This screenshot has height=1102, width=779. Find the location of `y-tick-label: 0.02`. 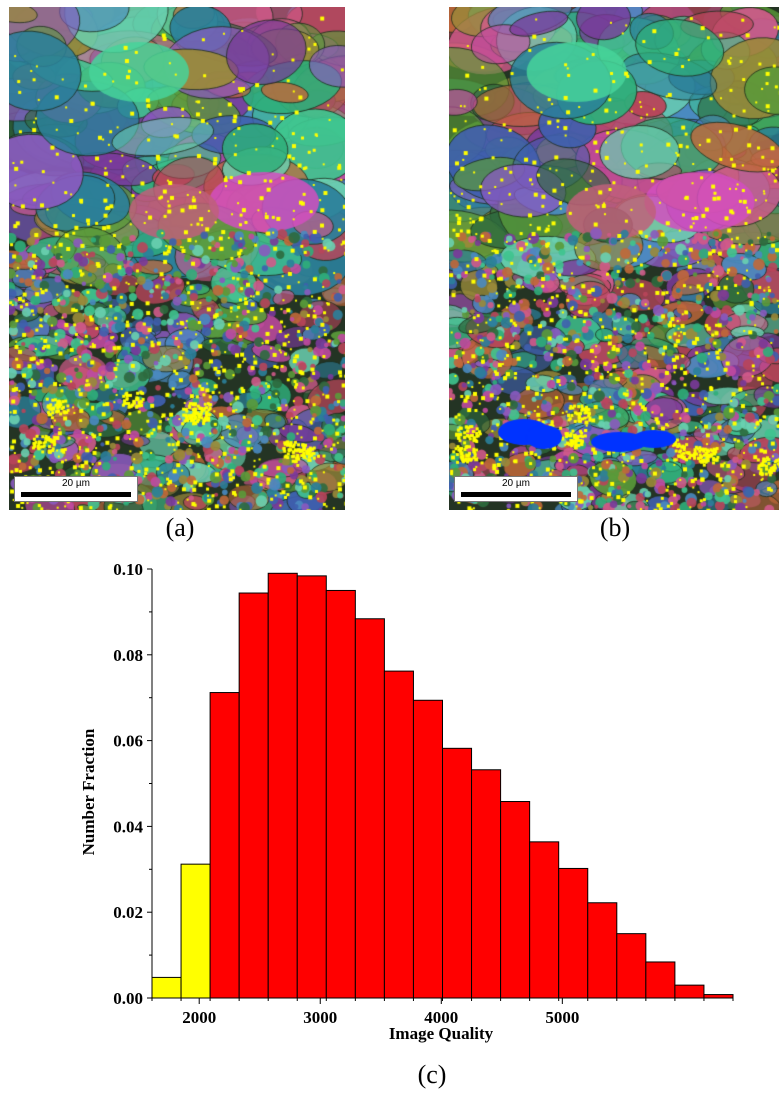

y-tick-label: 0.02 is located at coordinates (128, 912).